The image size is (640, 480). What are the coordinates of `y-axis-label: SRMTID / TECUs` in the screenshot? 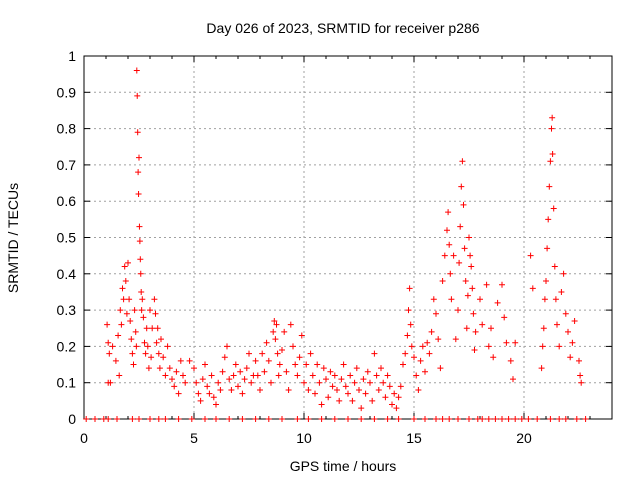 It's located at (13, 238).